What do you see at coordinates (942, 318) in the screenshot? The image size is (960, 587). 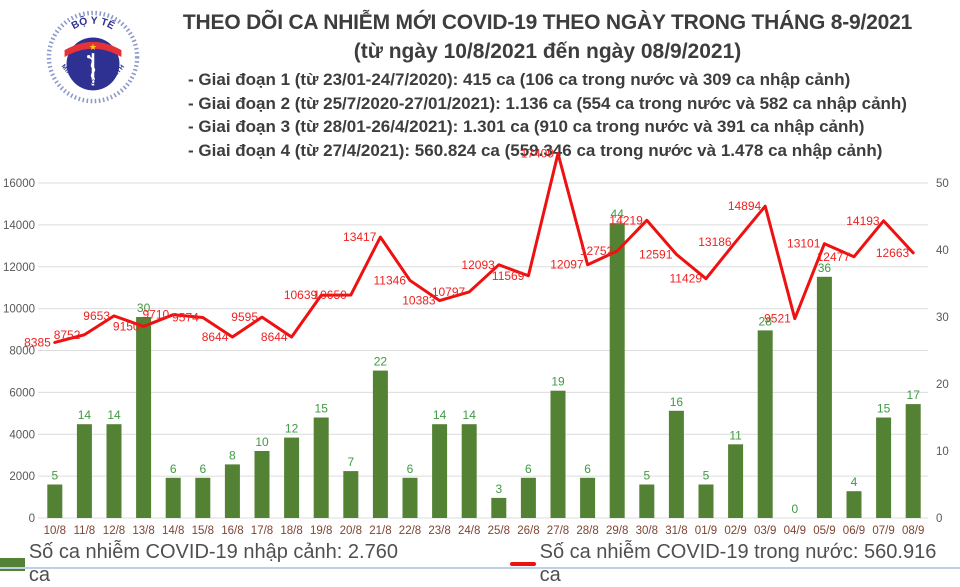 I see `right-axis-tick: 30` at bounding box center [942, 318].